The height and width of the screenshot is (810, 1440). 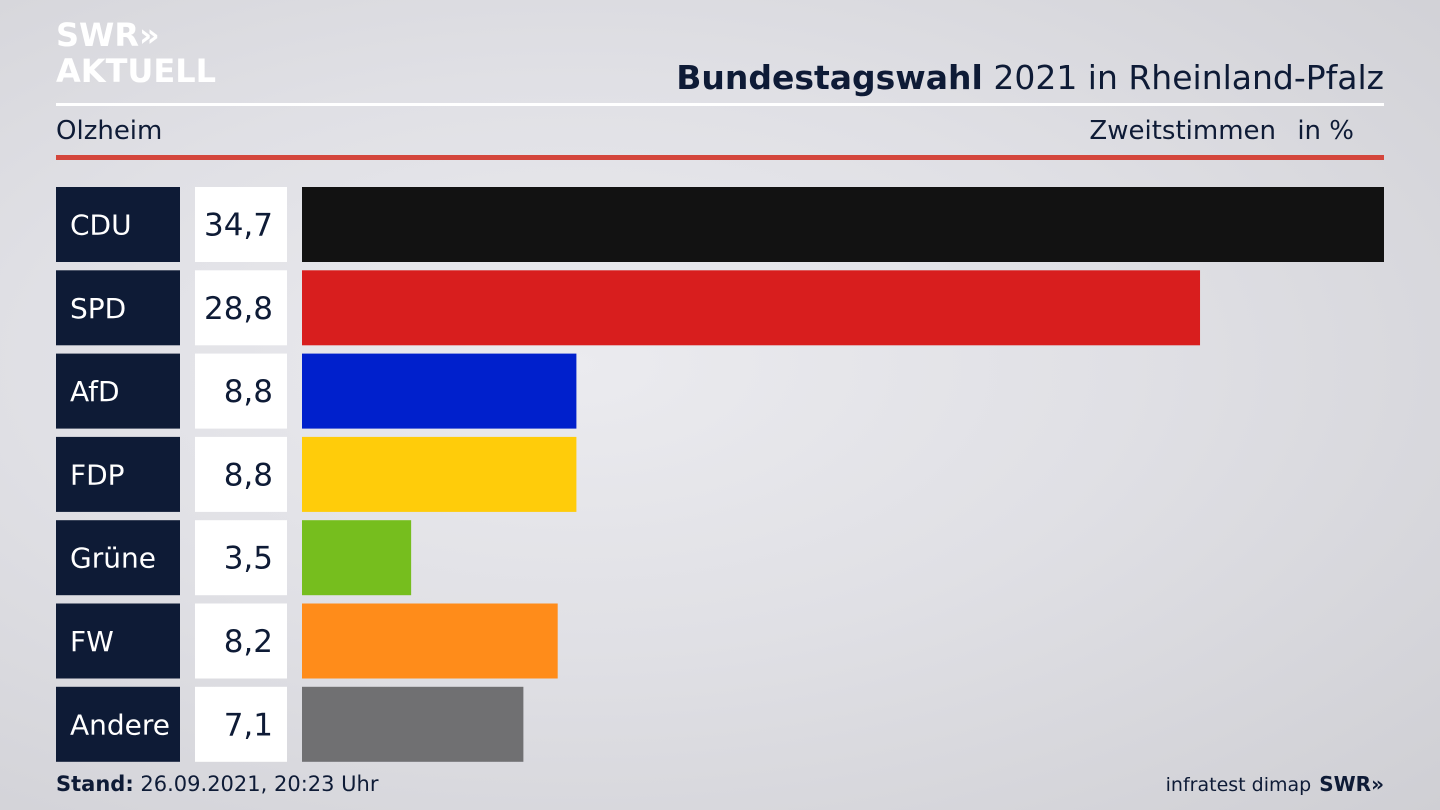 I want to click on value-label: 3,5, so click(x=248, y=559).